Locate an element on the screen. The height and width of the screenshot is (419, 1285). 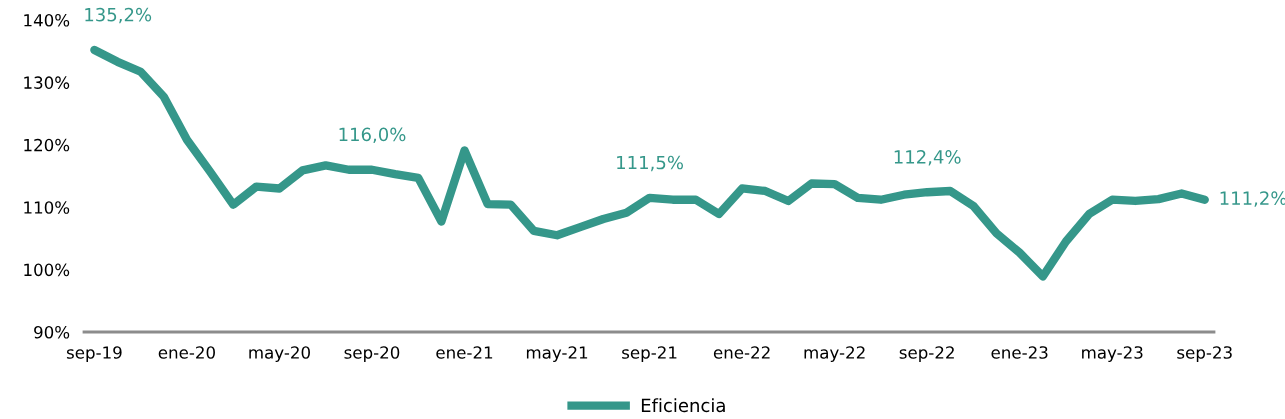
x-tick-label: sep-22 is located at coordinates (926, 354).